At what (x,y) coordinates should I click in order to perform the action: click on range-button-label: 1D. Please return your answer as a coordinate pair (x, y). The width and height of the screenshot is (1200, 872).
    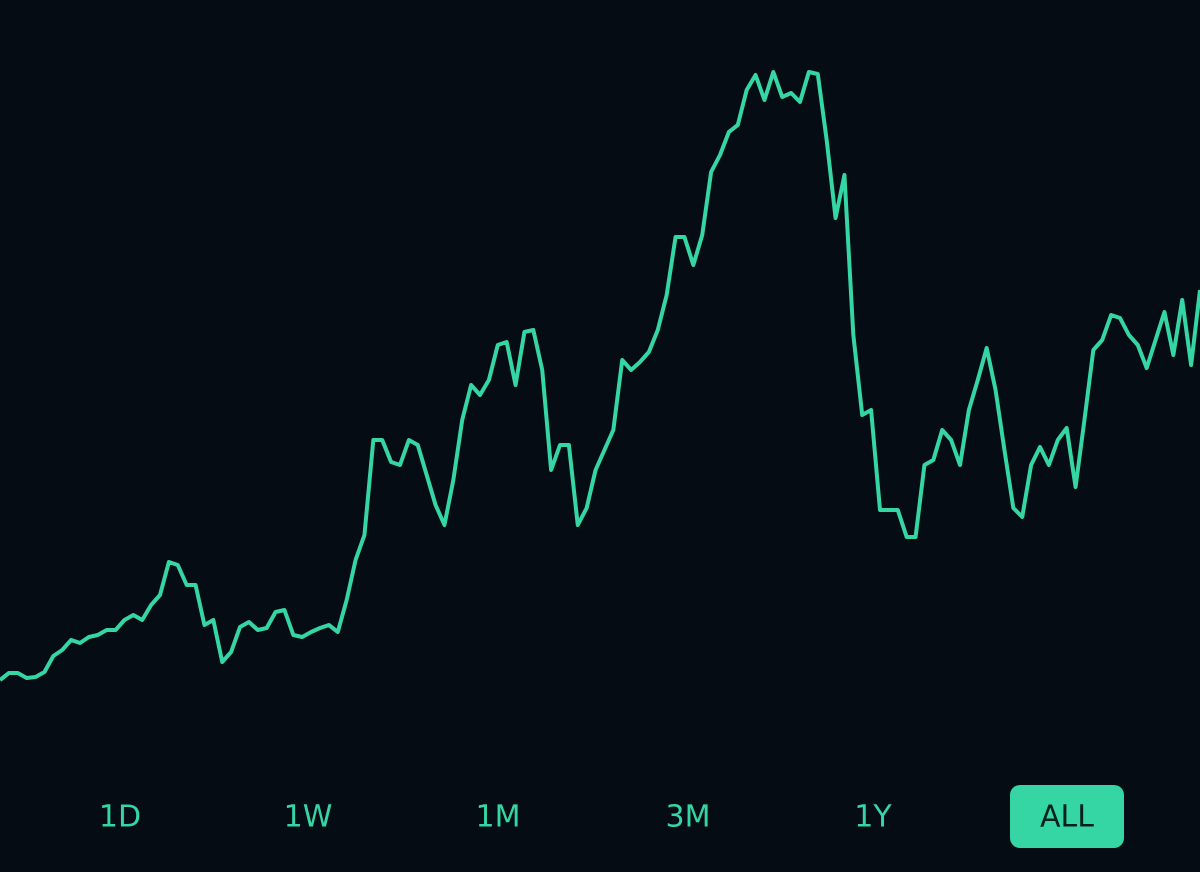
    Looking at the image, I should click on (120, 817).